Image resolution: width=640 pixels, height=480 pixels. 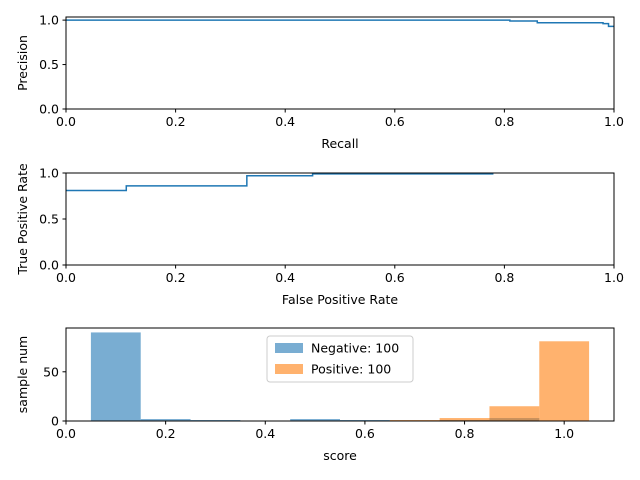 What do you see at coordinates (340, 299) in the screenshot?
I see `x-axis-label: False Positive Rate` at bounding box center [340, 299].